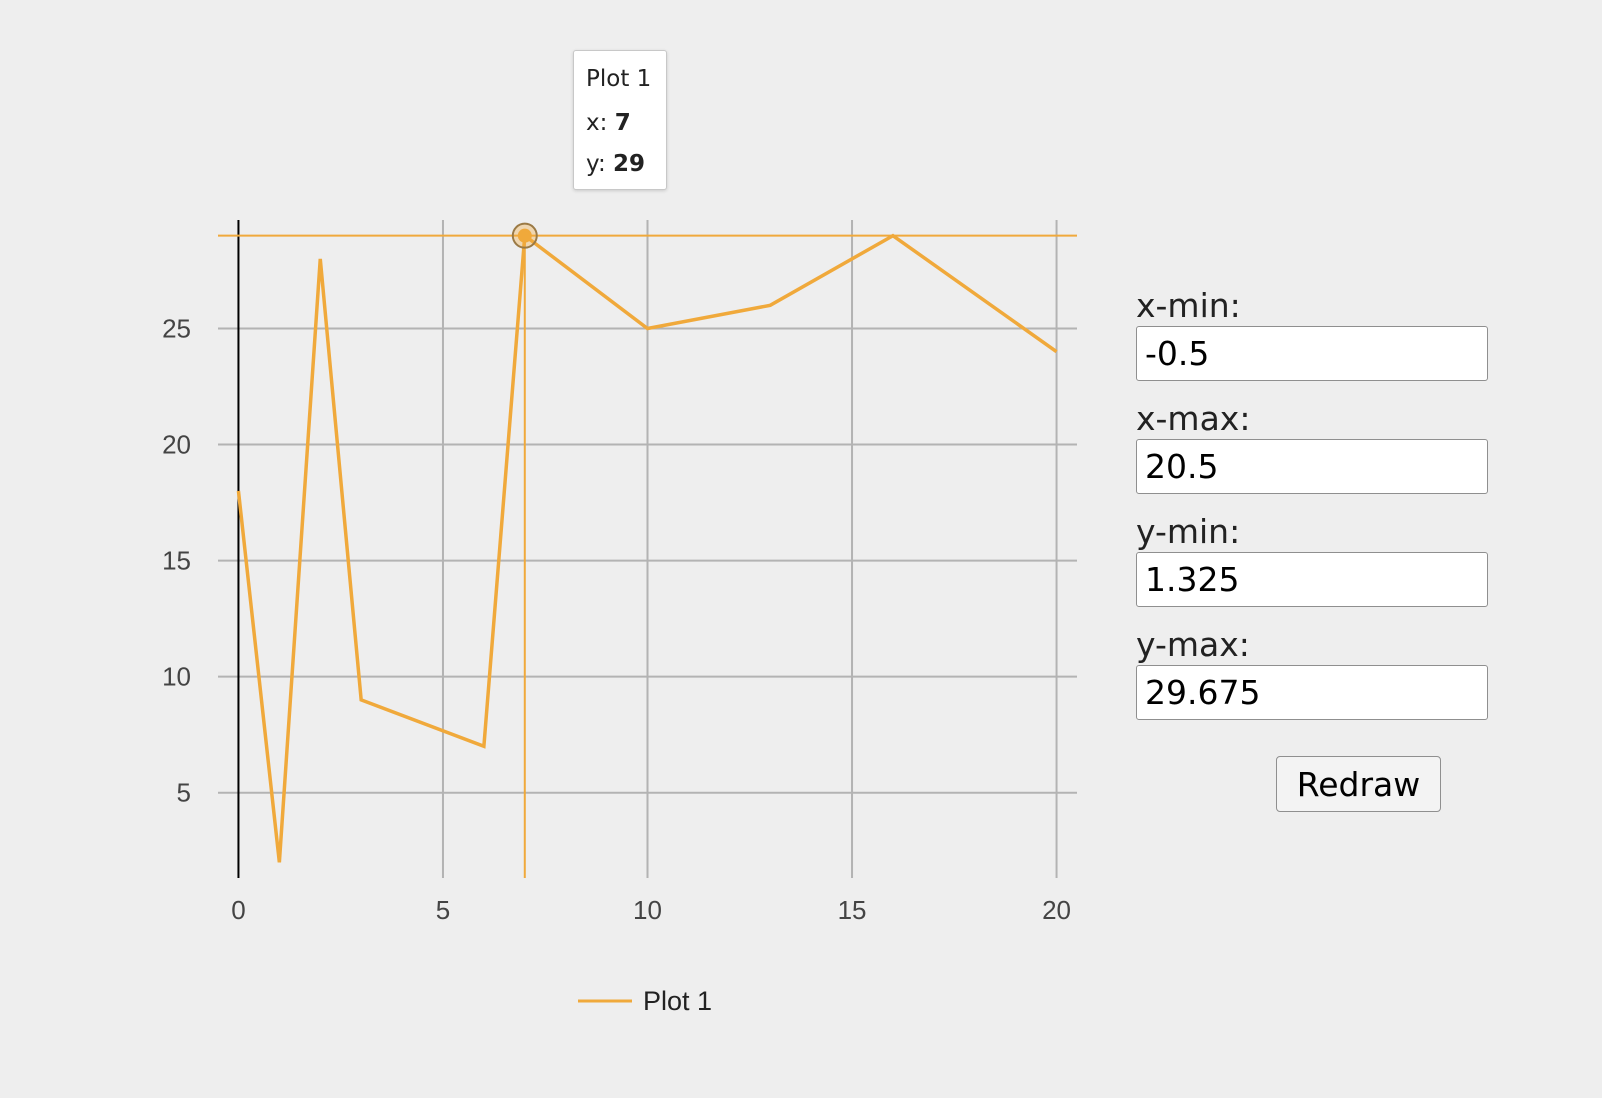  Describe the element at coordinates (619, 79) in the screenshot. I see `tooltip-title: Plot 1` at that location.